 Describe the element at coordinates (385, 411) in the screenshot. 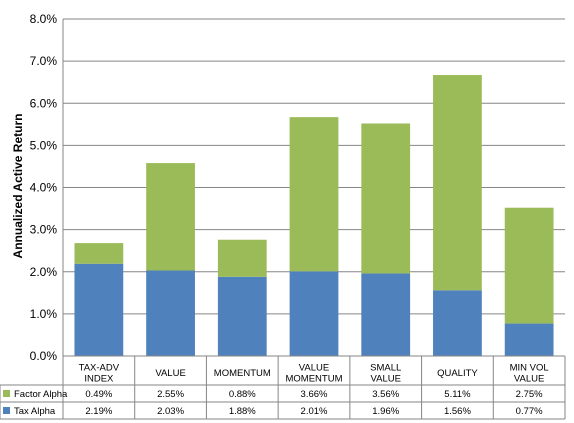

I see `table-value-cell: 1.96%` at that location.